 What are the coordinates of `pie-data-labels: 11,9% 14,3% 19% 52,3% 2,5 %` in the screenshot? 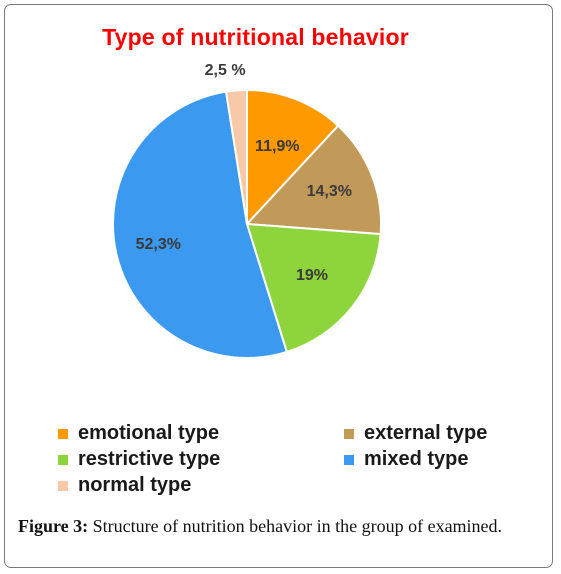 It's located at (244, 173).